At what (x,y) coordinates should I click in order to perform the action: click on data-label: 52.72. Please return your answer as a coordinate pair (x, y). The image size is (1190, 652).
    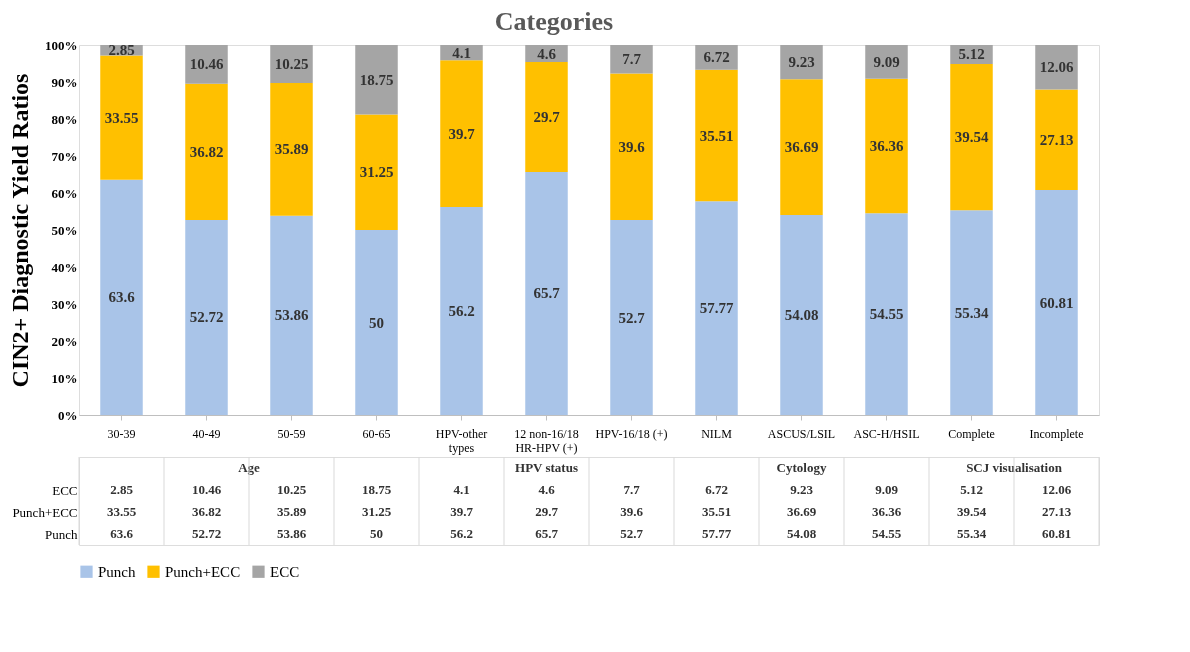
    Looking at the image, I should click on (206, 533).